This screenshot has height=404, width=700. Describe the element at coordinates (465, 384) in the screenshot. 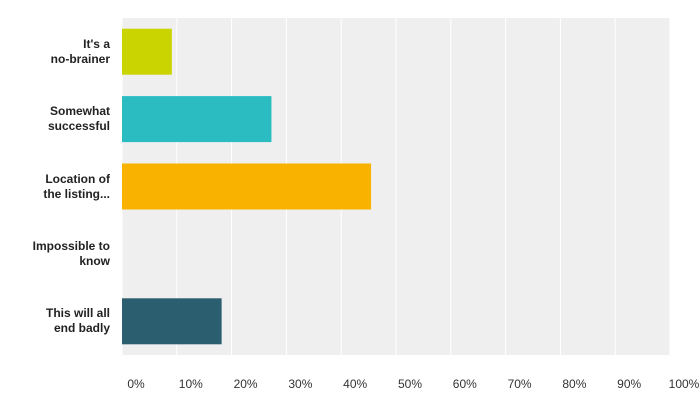

I see `x-tick-label: 60%` at that location.